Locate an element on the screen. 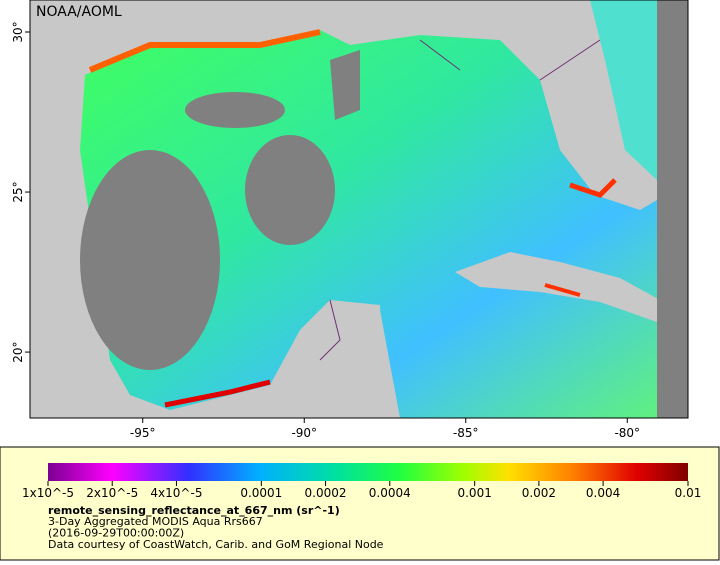 The width and height of the screenshot is (720, 565). x-tick-label: -85° is located at coordinates (466, 433).